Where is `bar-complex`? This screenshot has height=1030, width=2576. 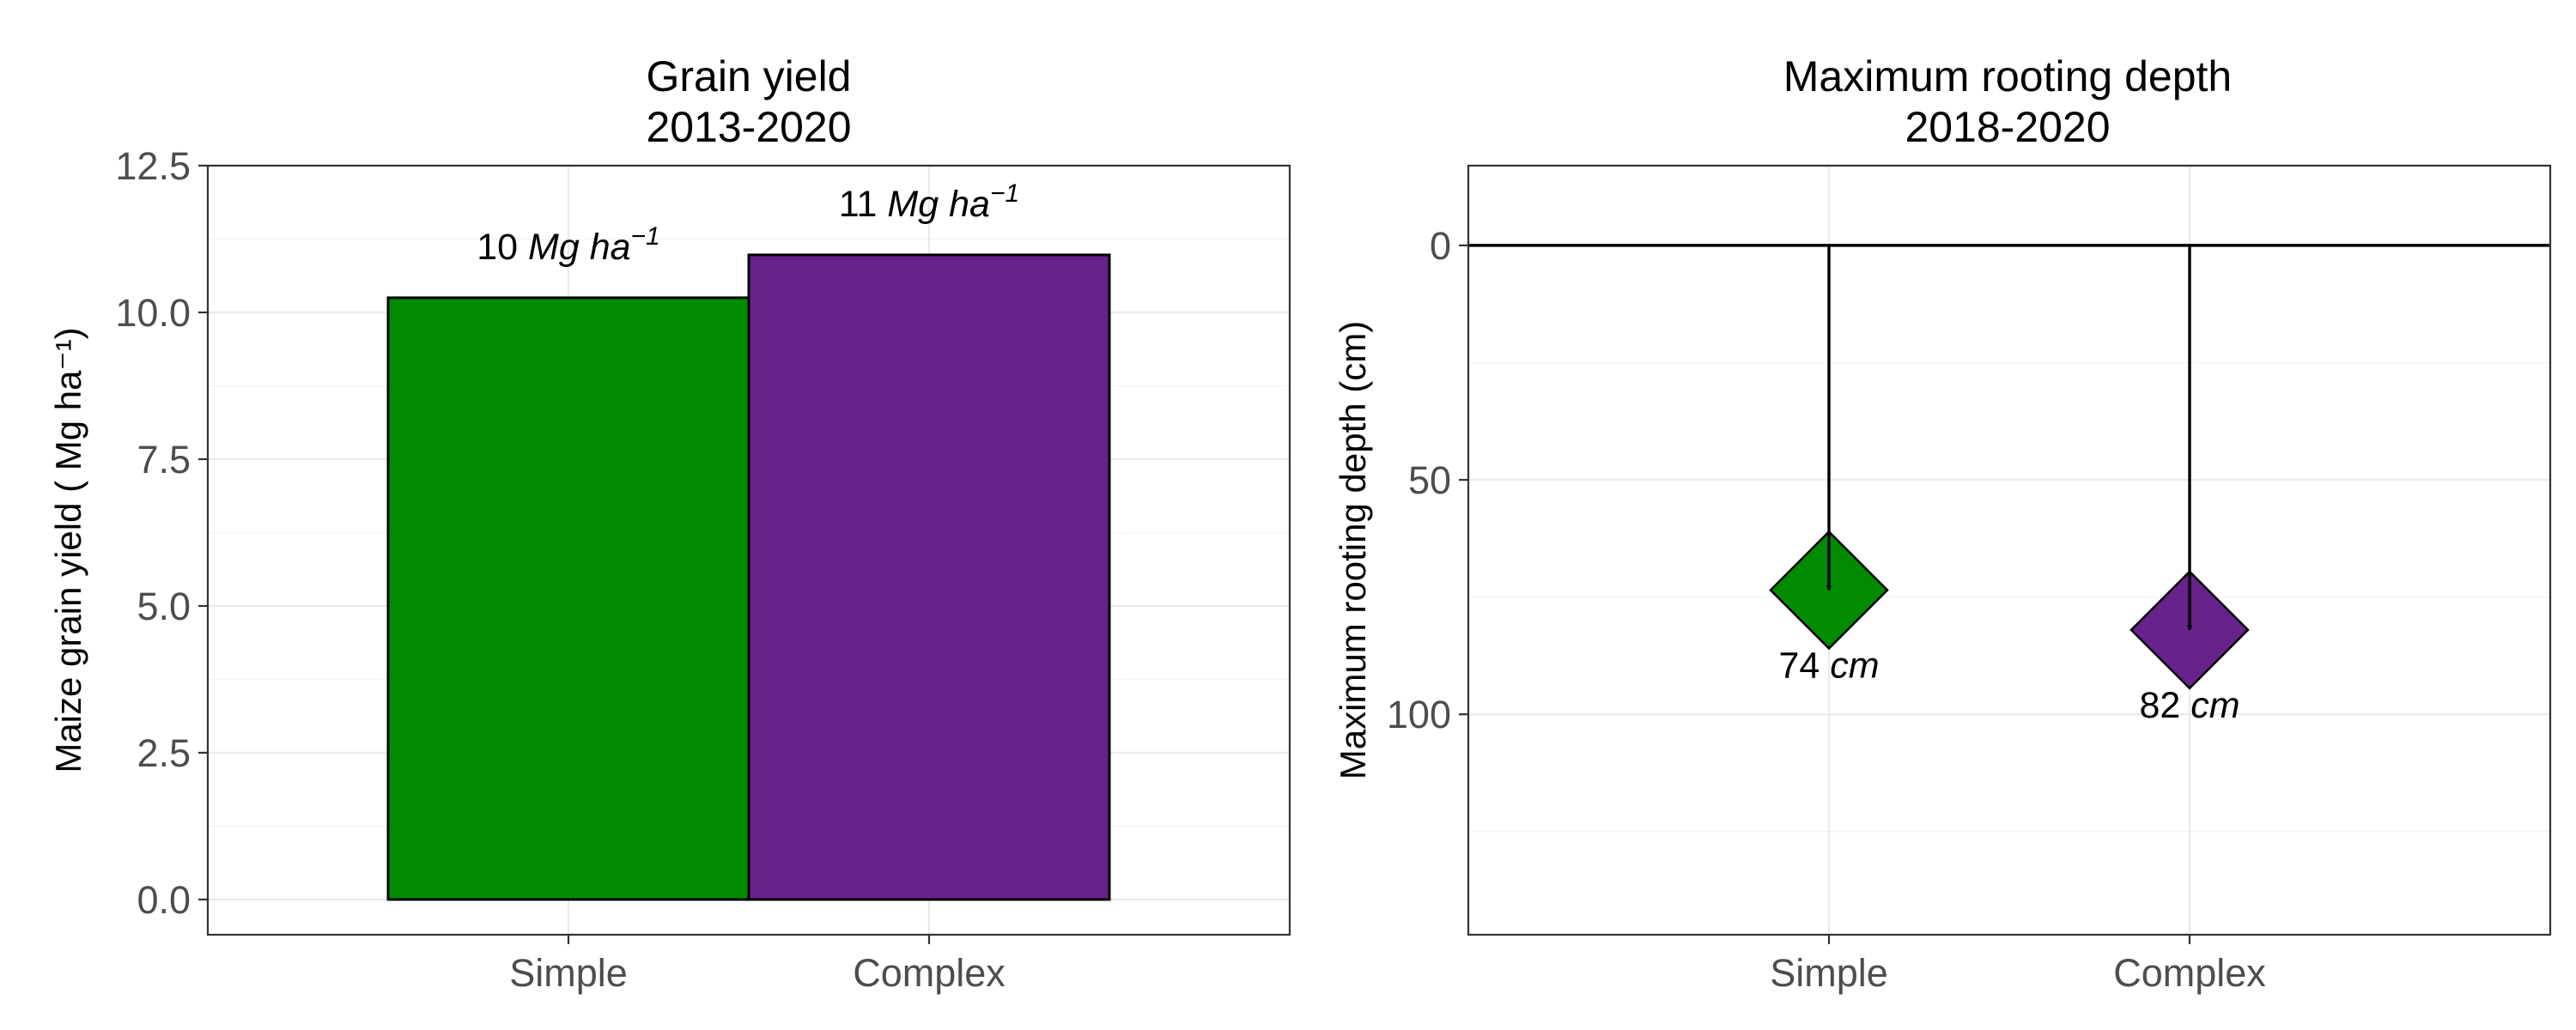
bar-complex is located at coordinates (929, 577).